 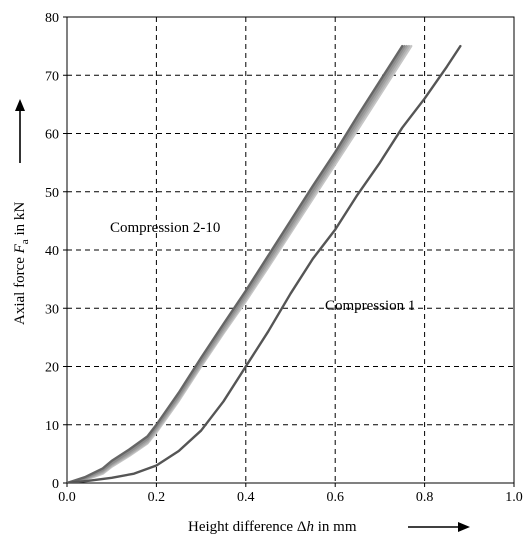 I want to click on annotation-compression-1: Compression 1, so click(x=370, y=306).